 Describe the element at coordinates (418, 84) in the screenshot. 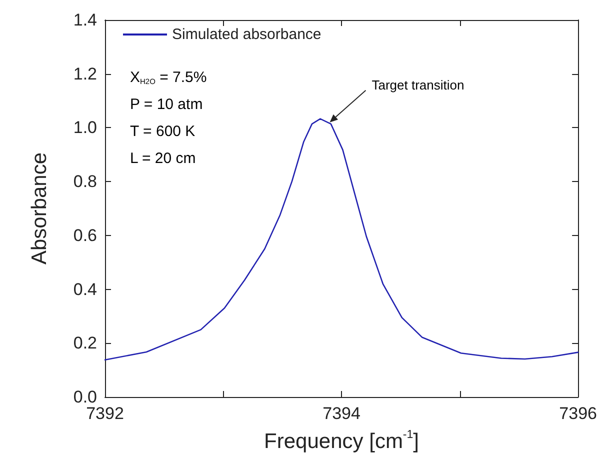

I see `annotation: Target transition` at that location.